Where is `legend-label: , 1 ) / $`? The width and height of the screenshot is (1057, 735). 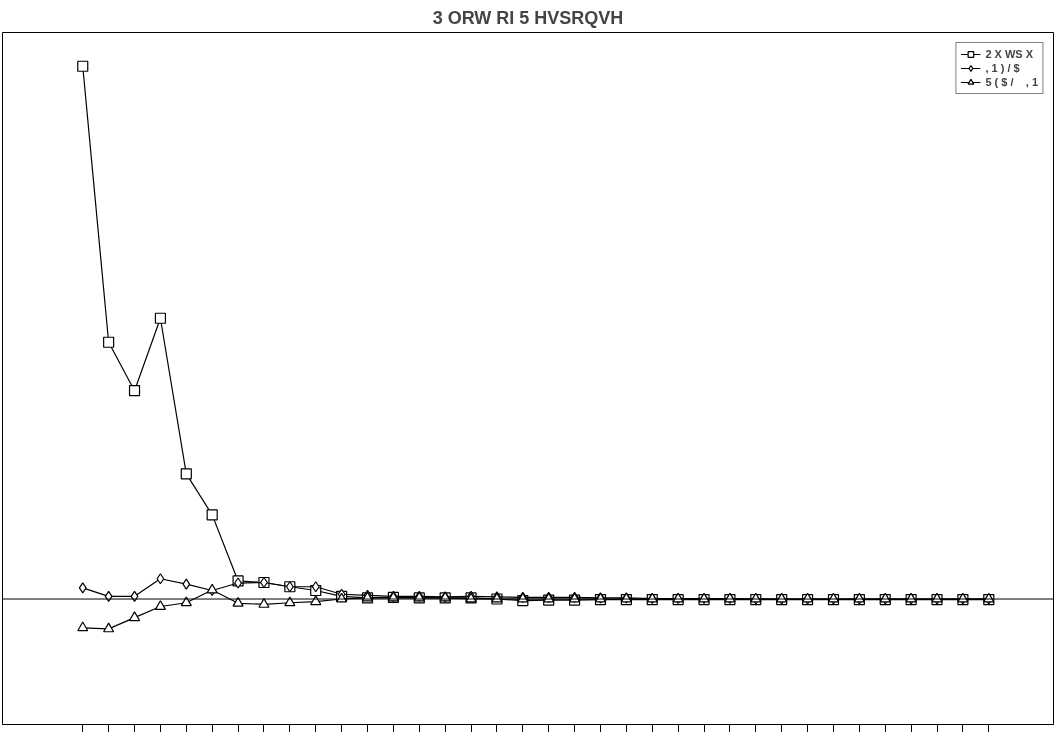
legend-label: , 1 ) / $ is located at coordinates (1002, 68).